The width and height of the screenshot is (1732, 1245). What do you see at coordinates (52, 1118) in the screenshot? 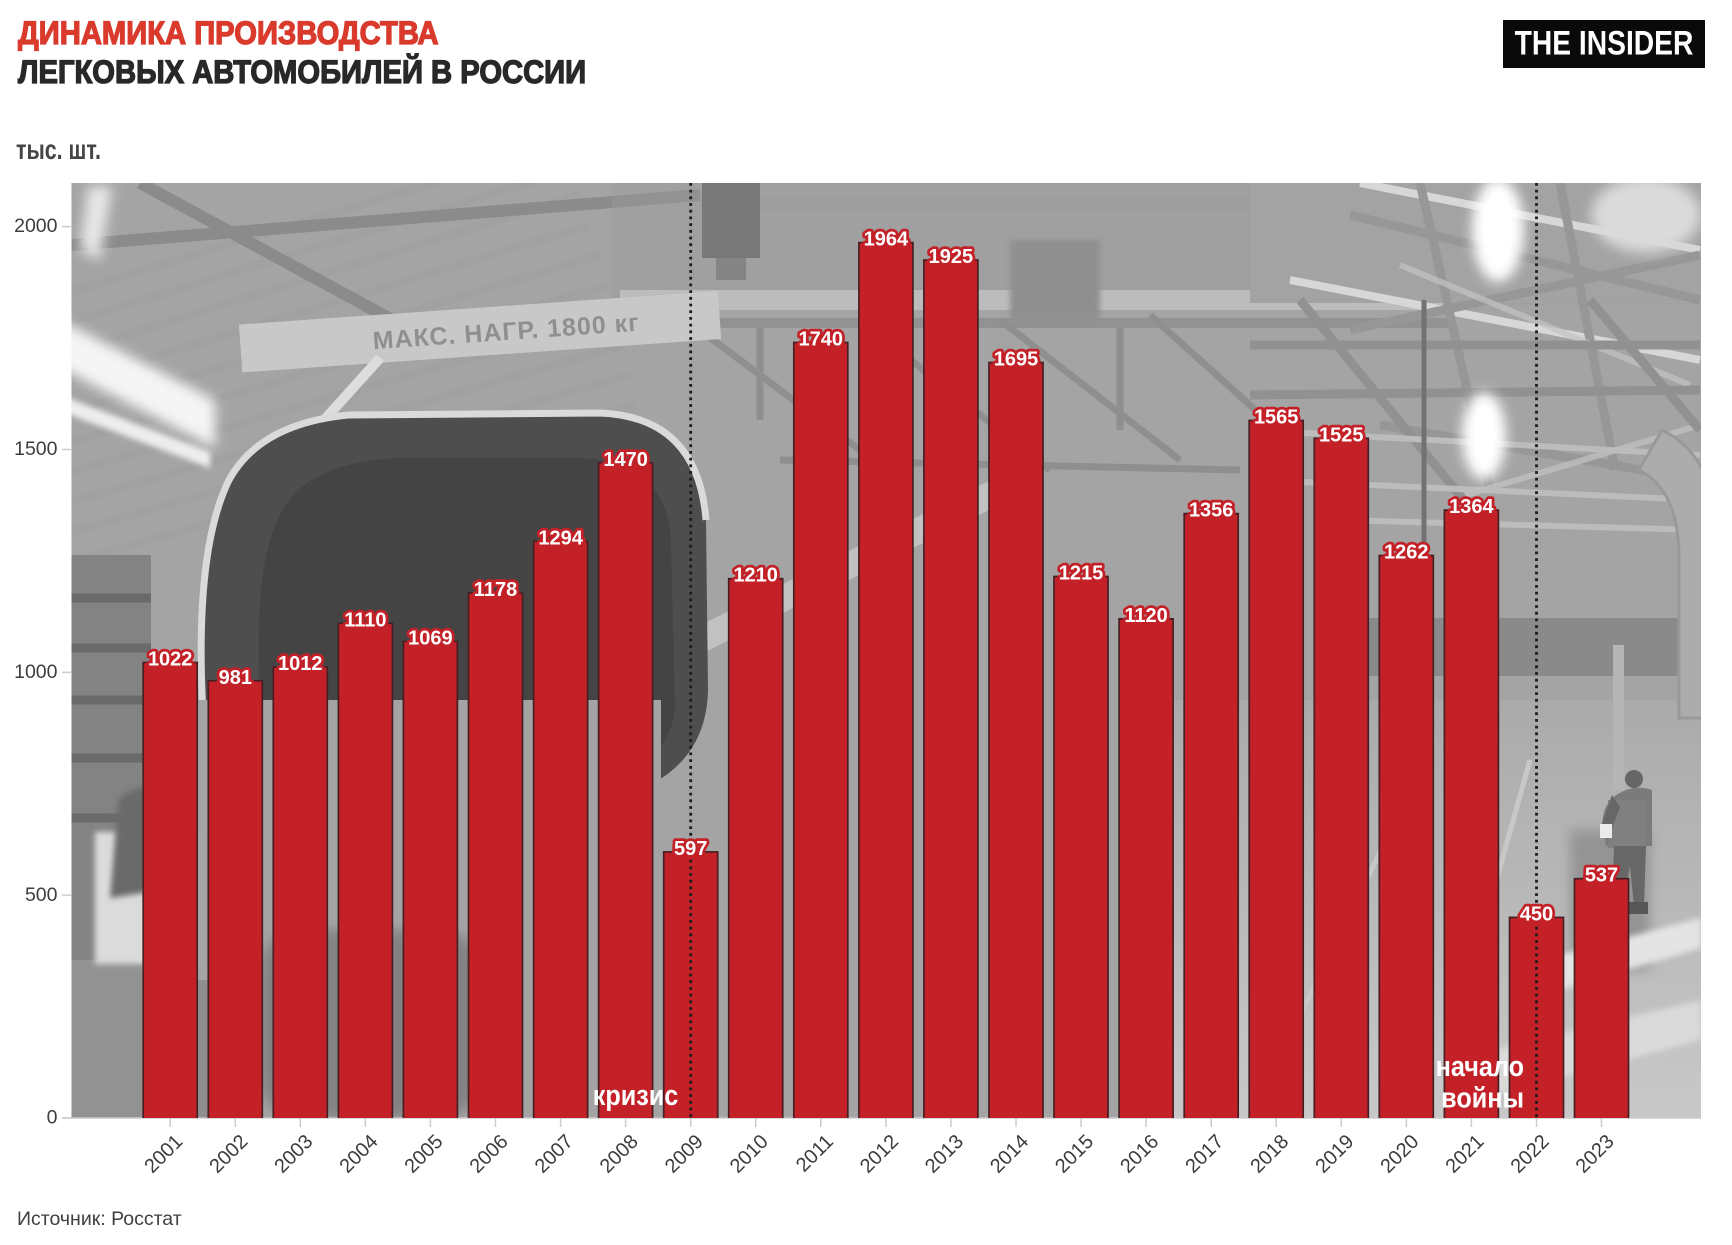
I see `svg-text: 0` at bounding box center [52, 1118].